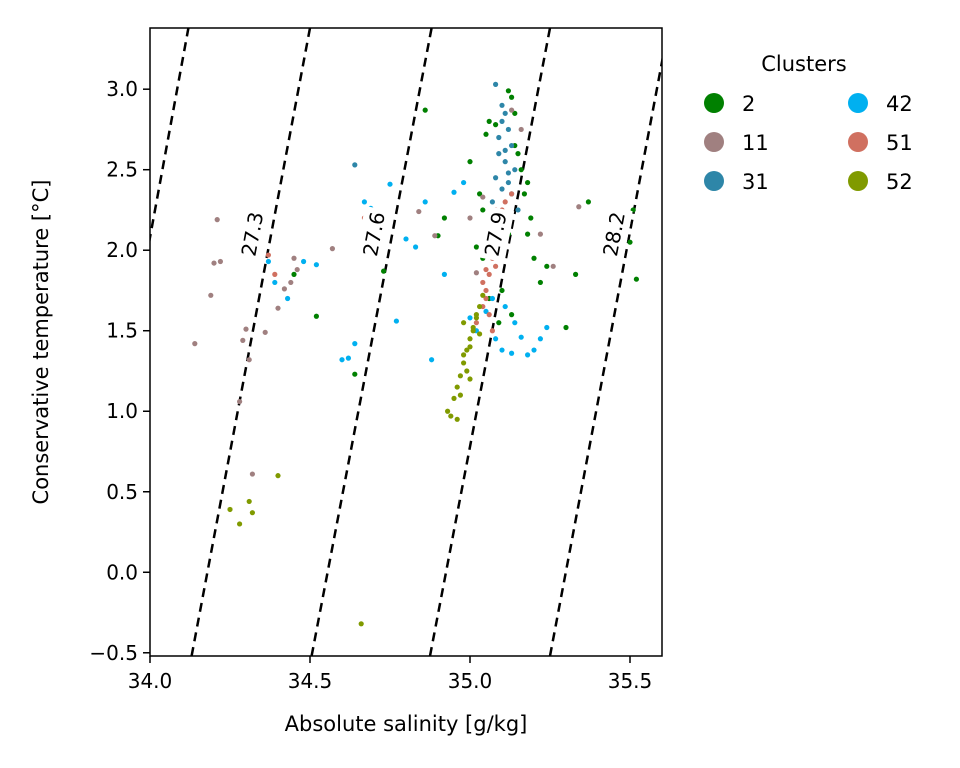 This screenshot has width=960, height=768. I want to click on x-tick-label: 35.5, so click(630, 681).